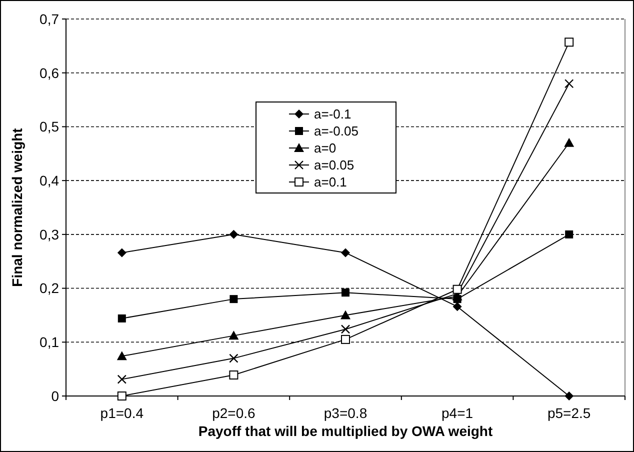 The width and height of the screenshot is (634, 452). What do you see at coordinates (50, 342) in the screenshot?
I see `y-tick-label: 0,1` at bounding box center [50, 342].